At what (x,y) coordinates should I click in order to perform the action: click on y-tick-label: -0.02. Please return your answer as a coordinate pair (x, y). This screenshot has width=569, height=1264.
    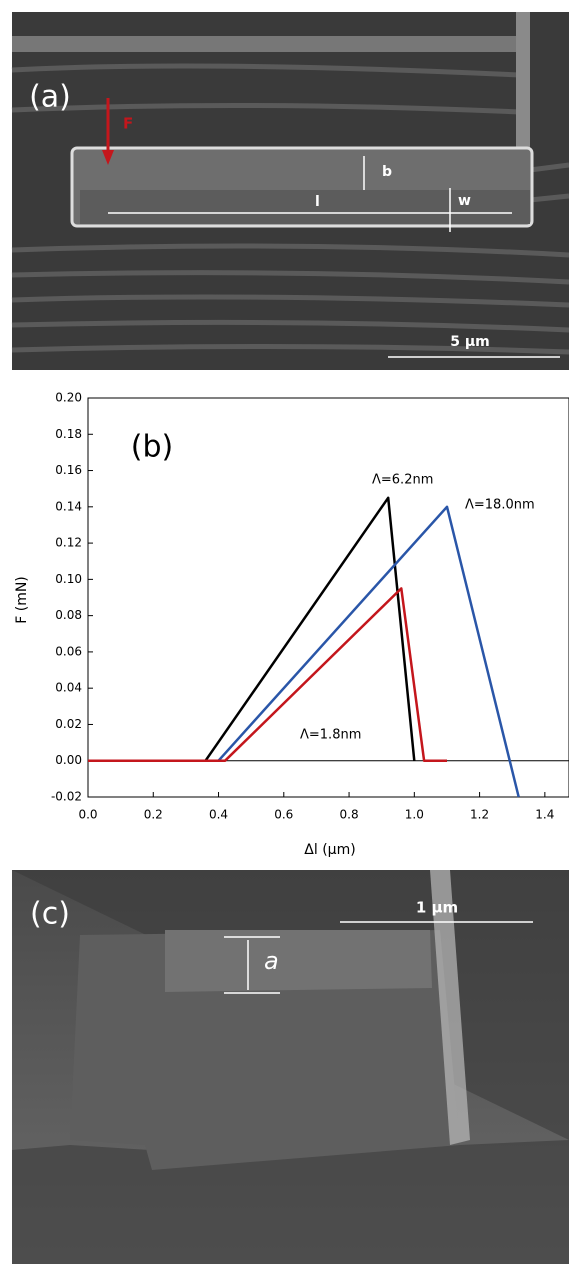
    Looking at the image, I should click on (66, 797).